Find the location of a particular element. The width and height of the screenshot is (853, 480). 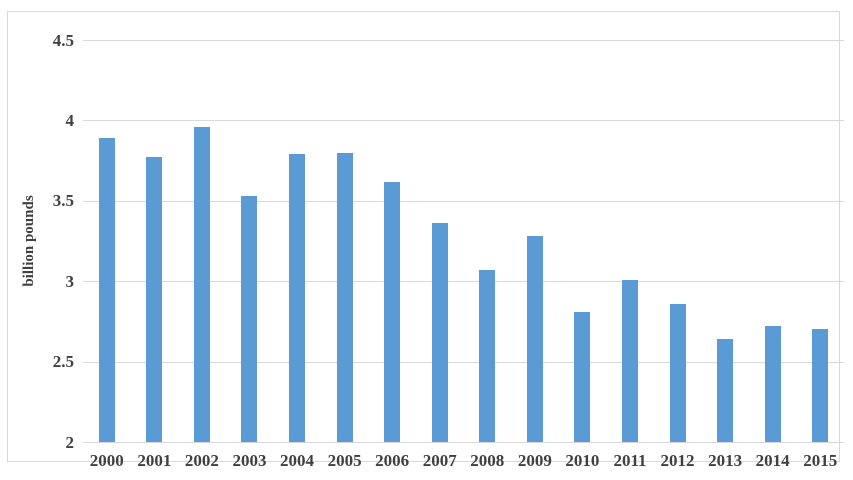

bar-2006 is located at coordinates (392, 311).